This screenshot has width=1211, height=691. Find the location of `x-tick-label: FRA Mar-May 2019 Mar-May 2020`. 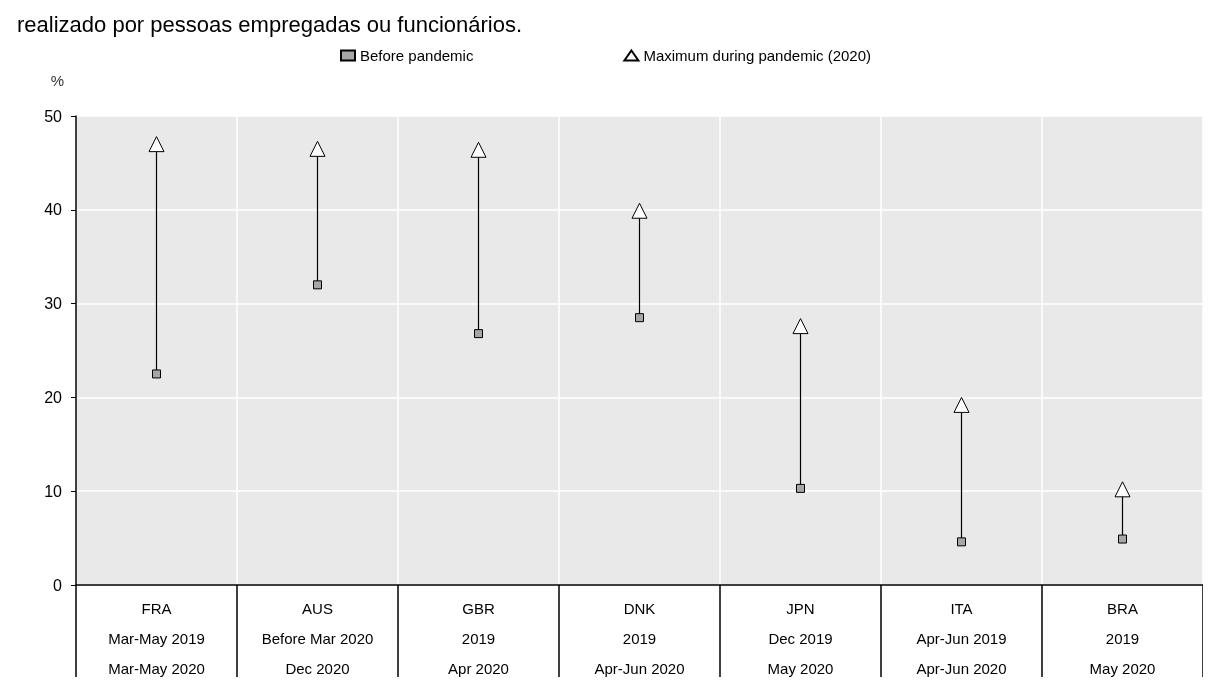

x-tick-label: FRA Mar-May 2019 Mar-May 2020 is located at coordinates (156, 638).